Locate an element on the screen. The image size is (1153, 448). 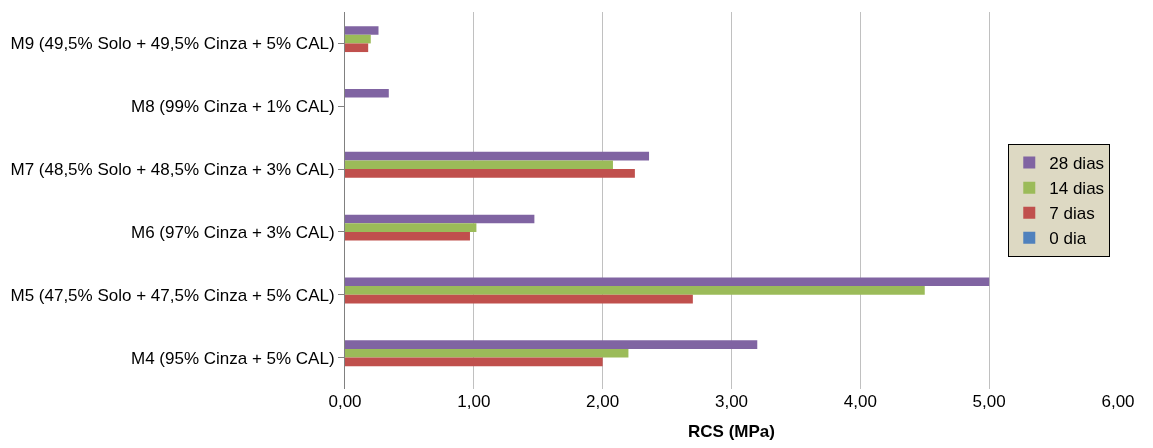
y-tick-label: M9 (49,5% Solo + 49,5% Cinza + 5% CAL) is located at coordinates (172, 44).